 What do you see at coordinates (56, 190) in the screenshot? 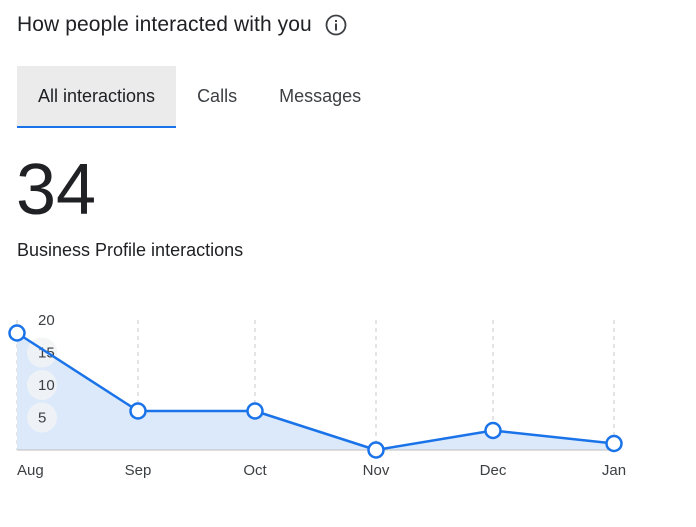
I see `interactions-count: 34` at bounding box center [56, 190].